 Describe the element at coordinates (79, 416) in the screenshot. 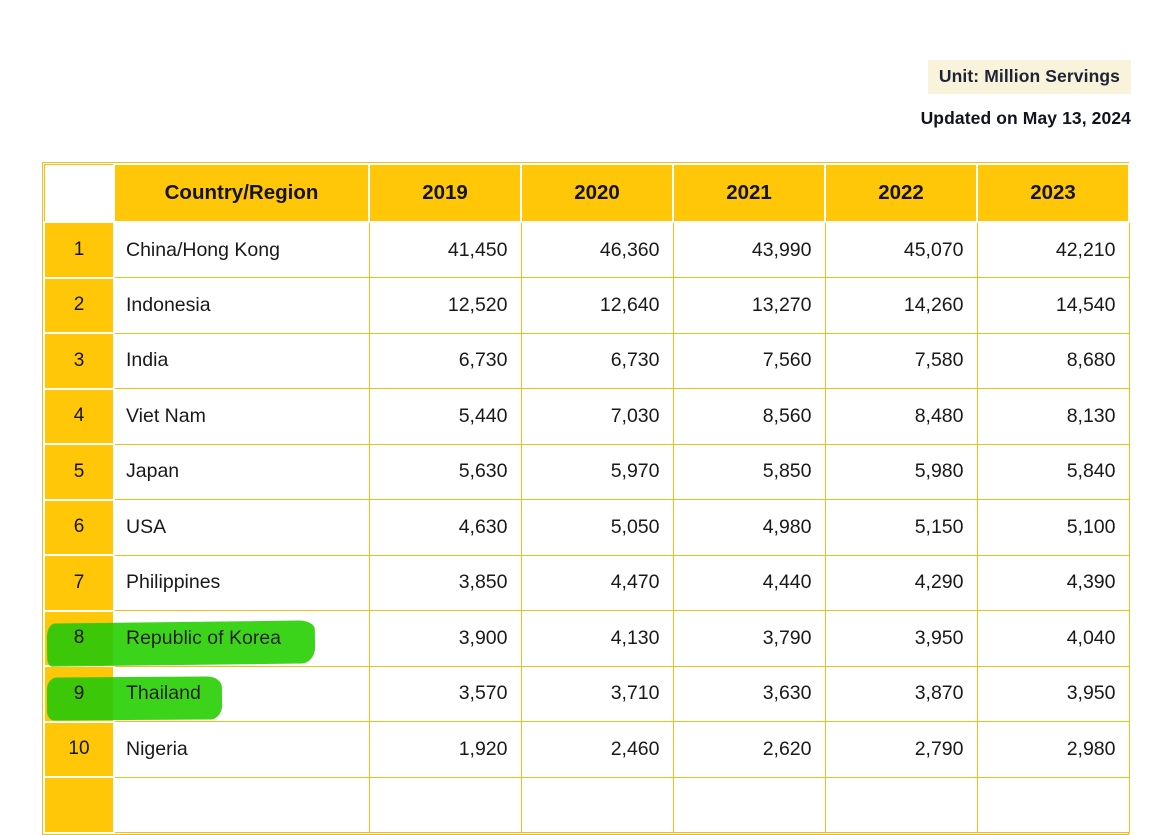

I see `rank-cell: 4` at that location.